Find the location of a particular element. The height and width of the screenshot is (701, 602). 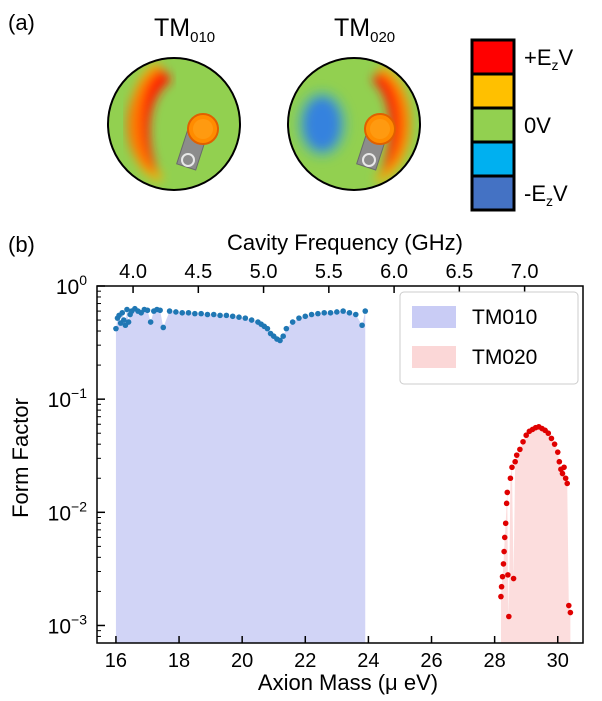

top-x-tick-label: 4.0 is located at coordinates (133, 272).